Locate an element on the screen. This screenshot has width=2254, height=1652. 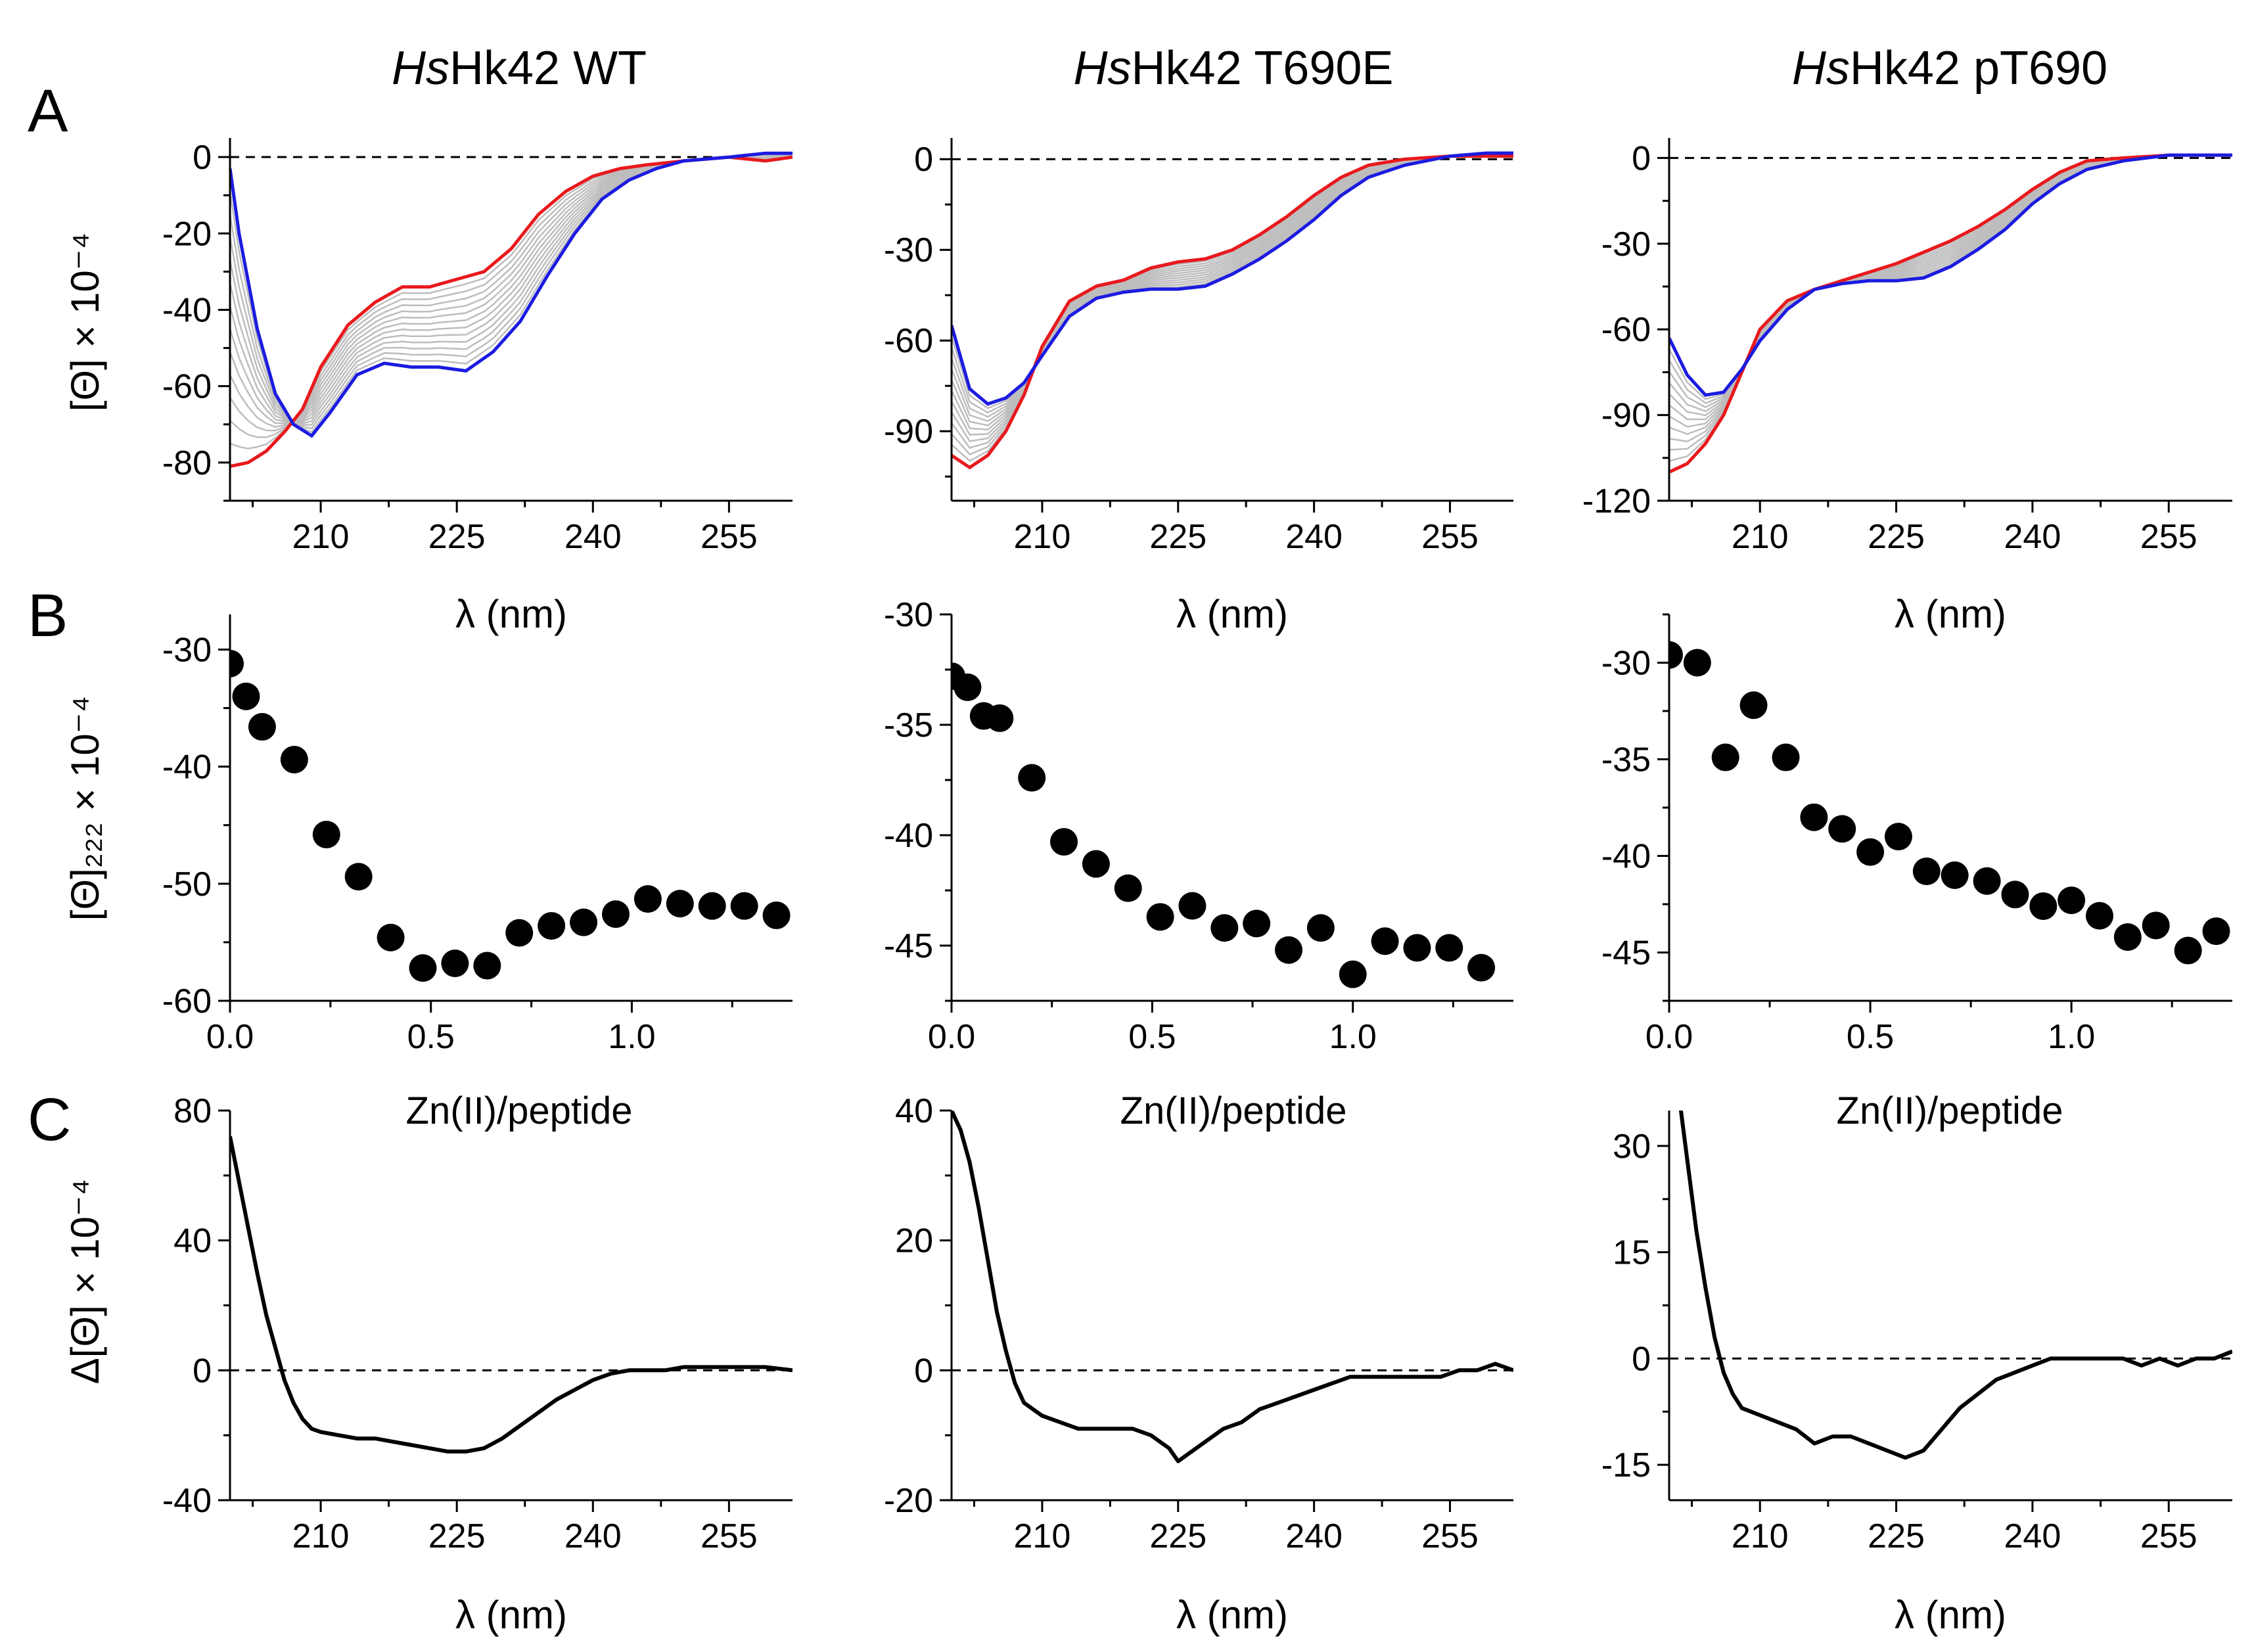
ylabel-row-b: [Θ]₂₂₂ × 10⁻⁴ is located at coordinates (85, 808).